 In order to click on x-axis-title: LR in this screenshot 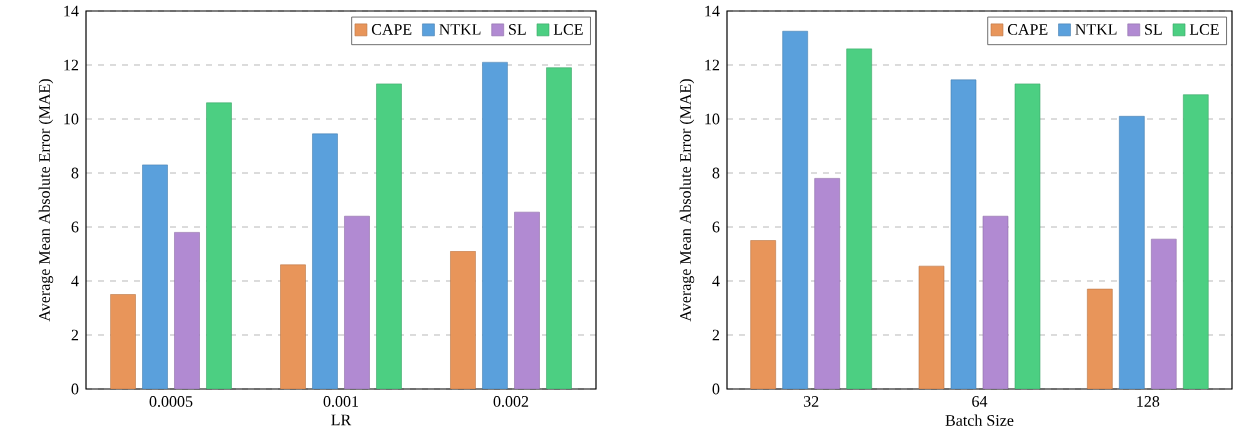, I will do `click(341, 420)`.